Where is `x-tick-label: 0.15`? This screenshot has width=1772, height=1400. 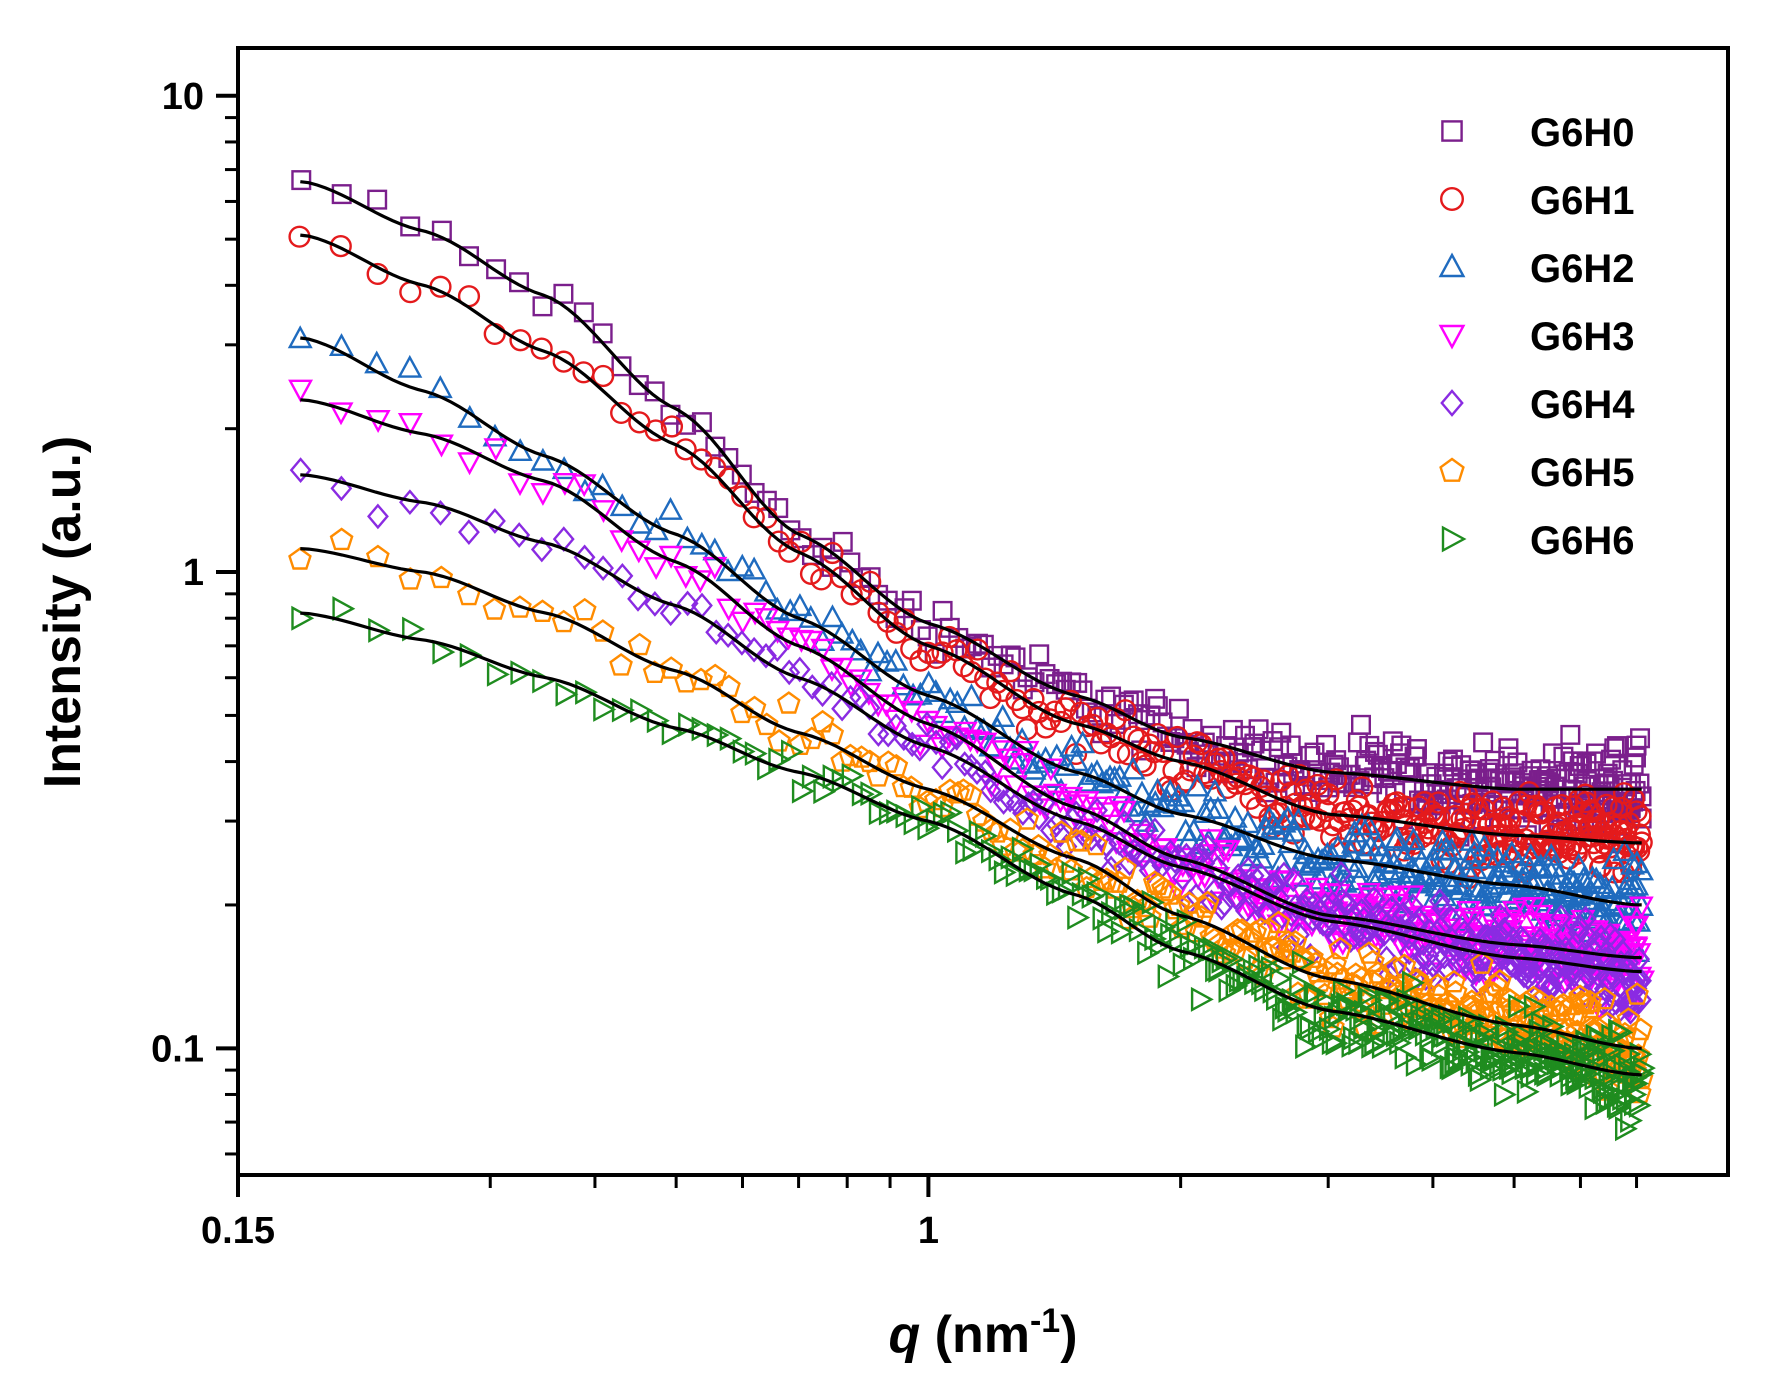
x-tick-label: 0.15 is located at coordinates (238, 1231).